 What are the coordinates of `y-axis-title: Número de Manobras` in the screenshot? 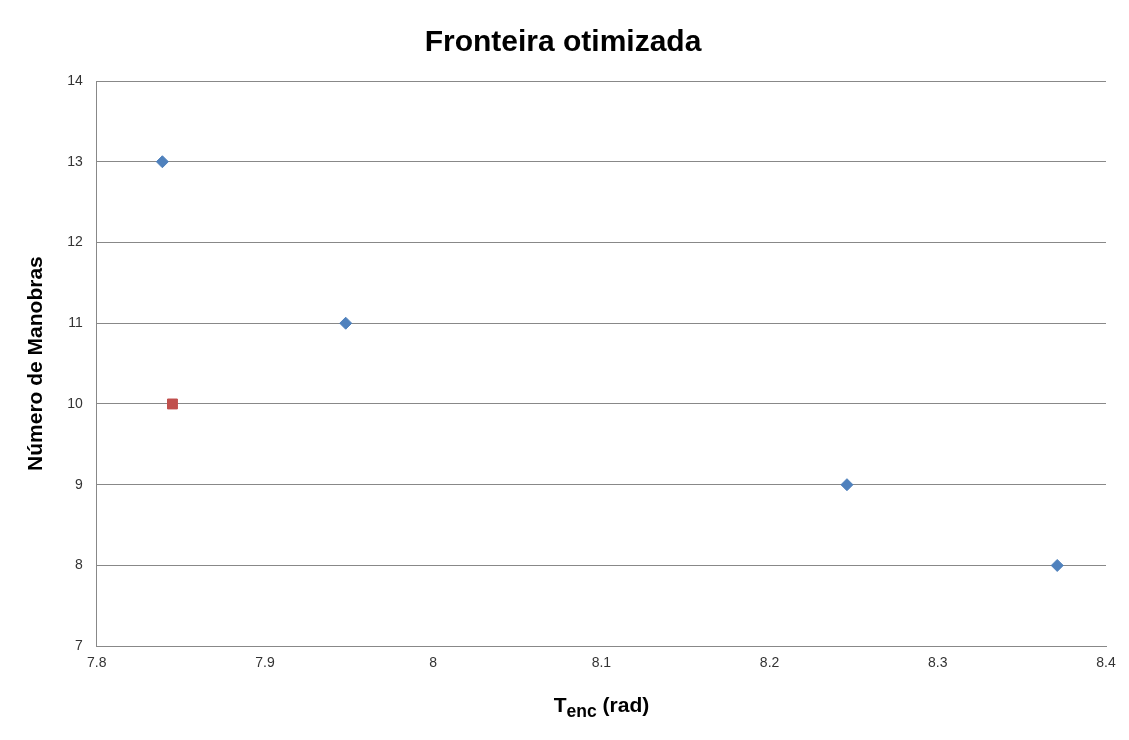 It's located at (35, 363).